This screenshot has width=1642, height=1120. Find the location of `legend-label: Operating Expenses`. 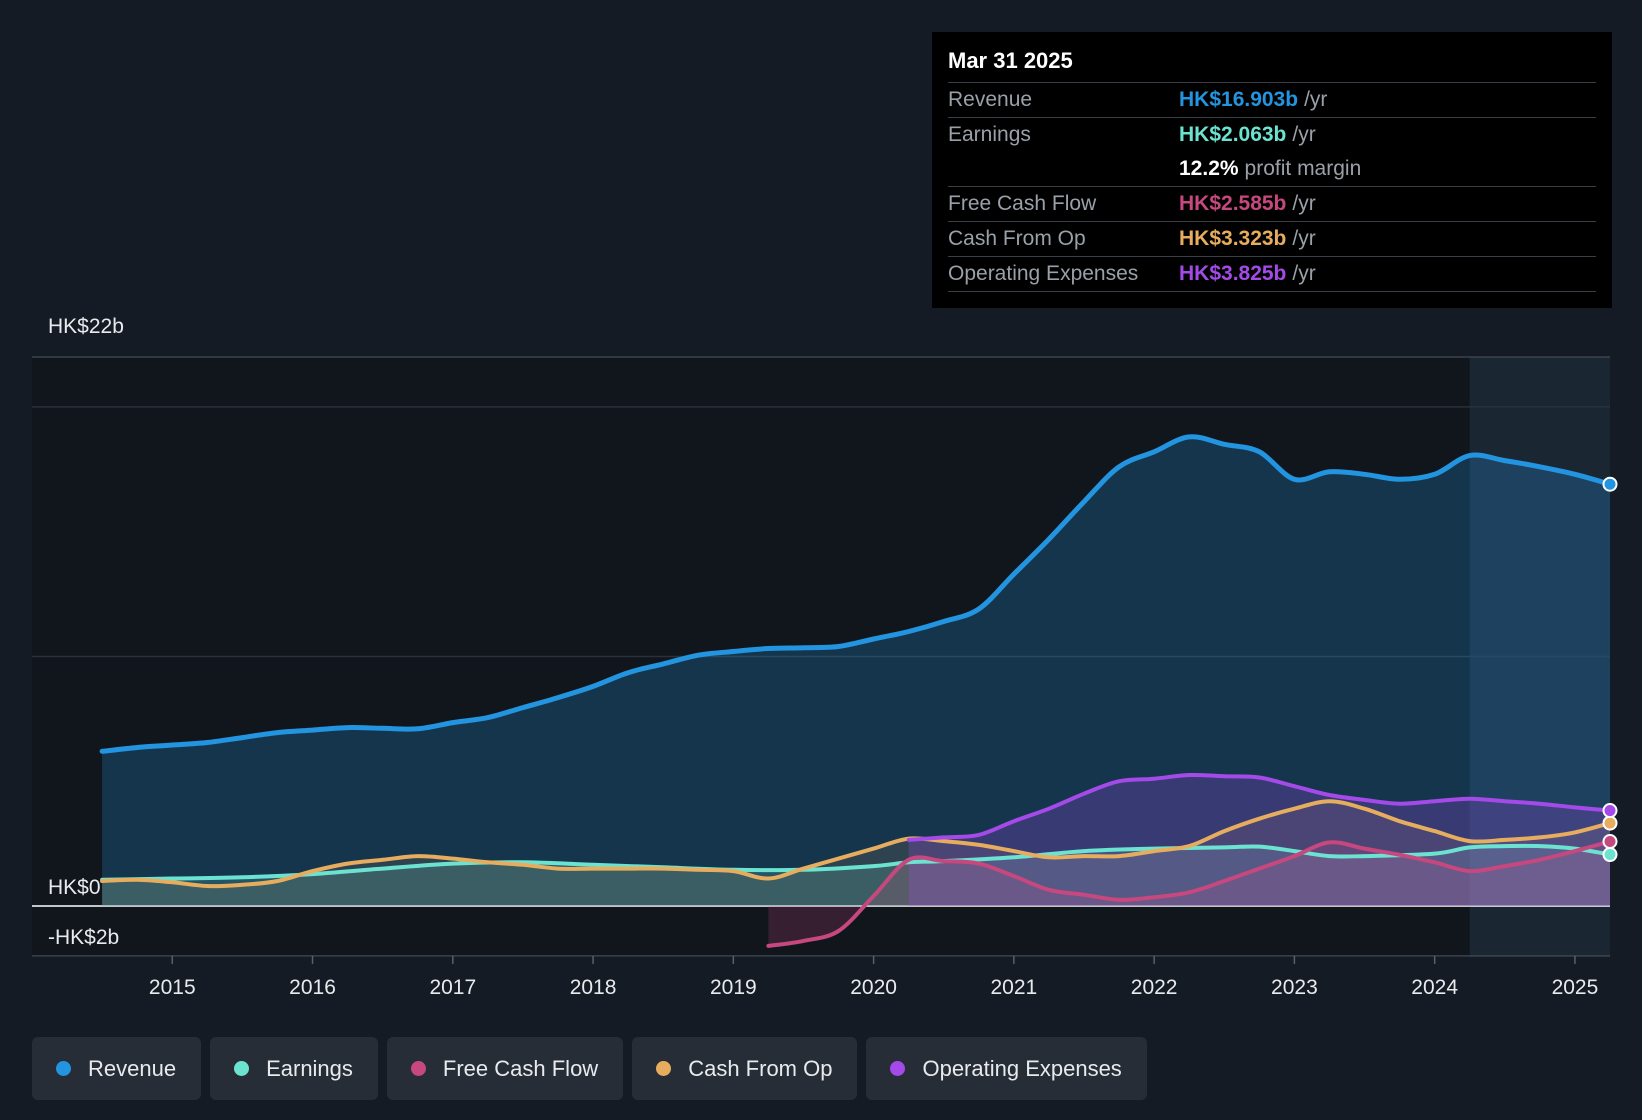

legend-label: Operating Expenses is located at coordinates (1022, 1068).